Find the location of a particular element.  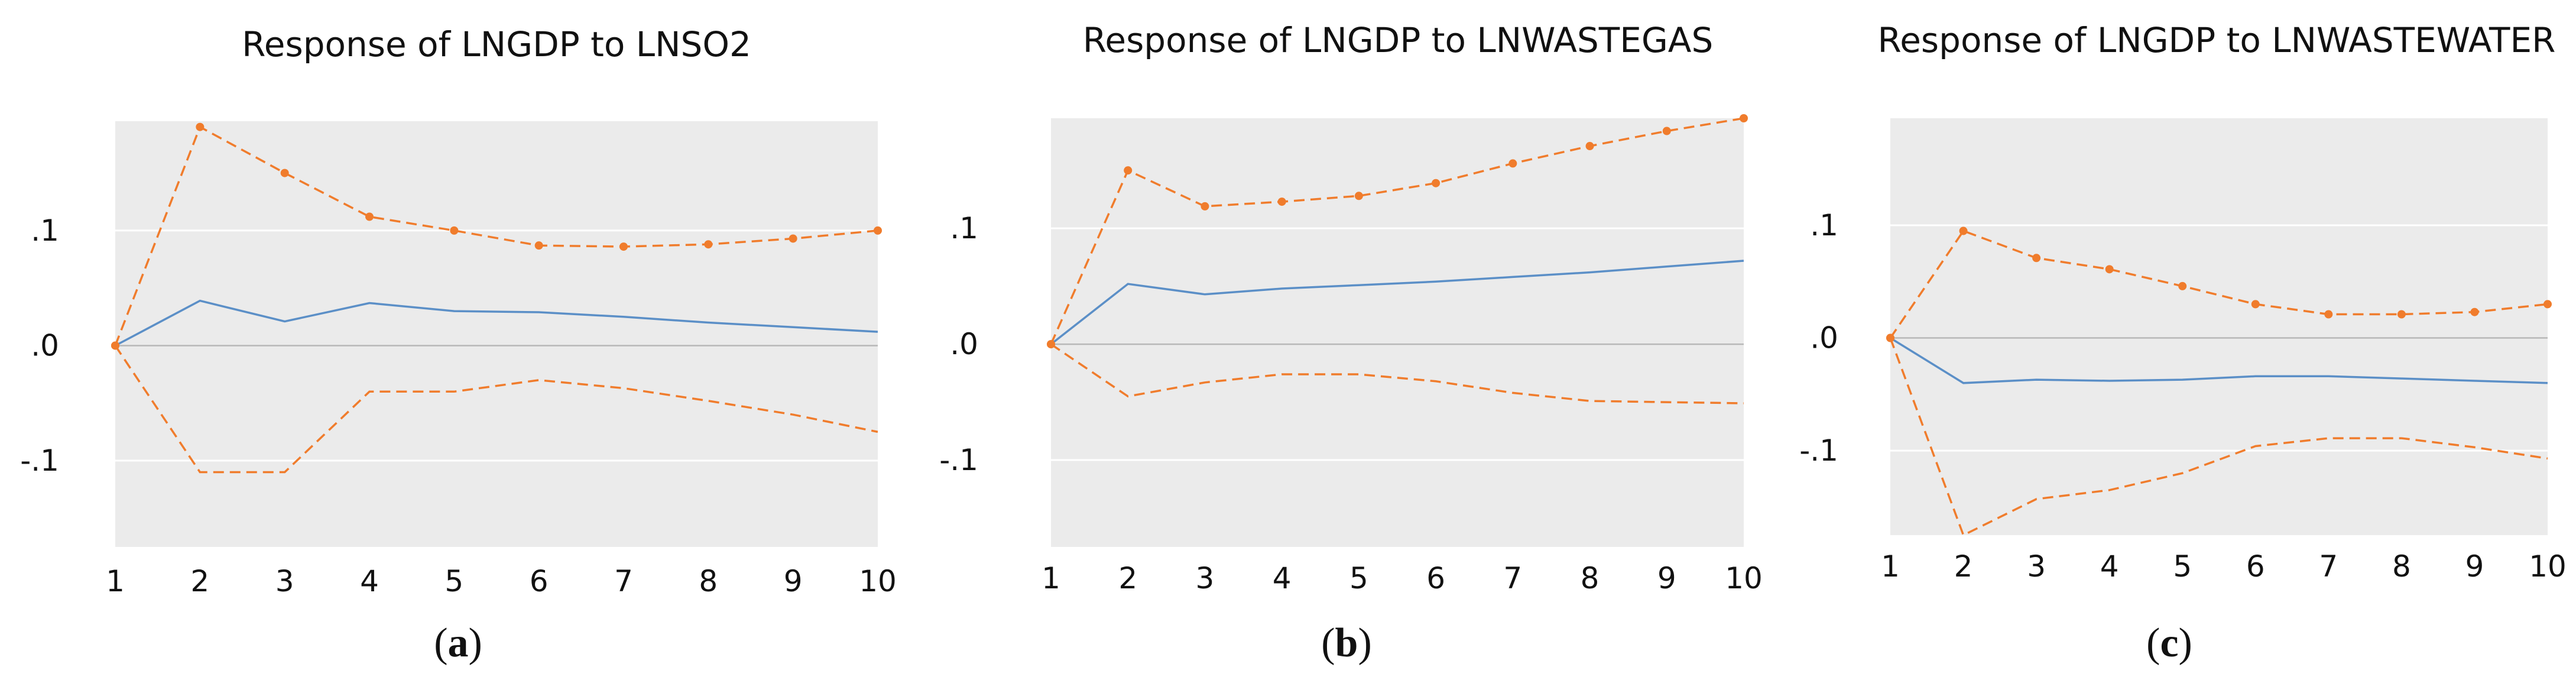

chart-title: Response of LNGDP to LNWASTEGAS is located at coordinates (1398, 40).